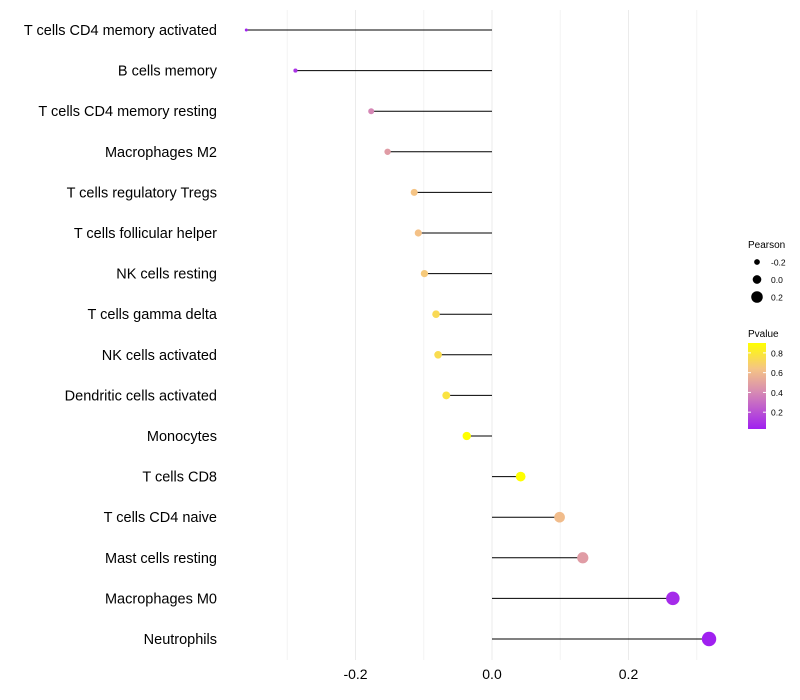  Describe the element at coordinates (179, 478) in the screenshot. I see `y-tick-label: T cells CD8` at that location.